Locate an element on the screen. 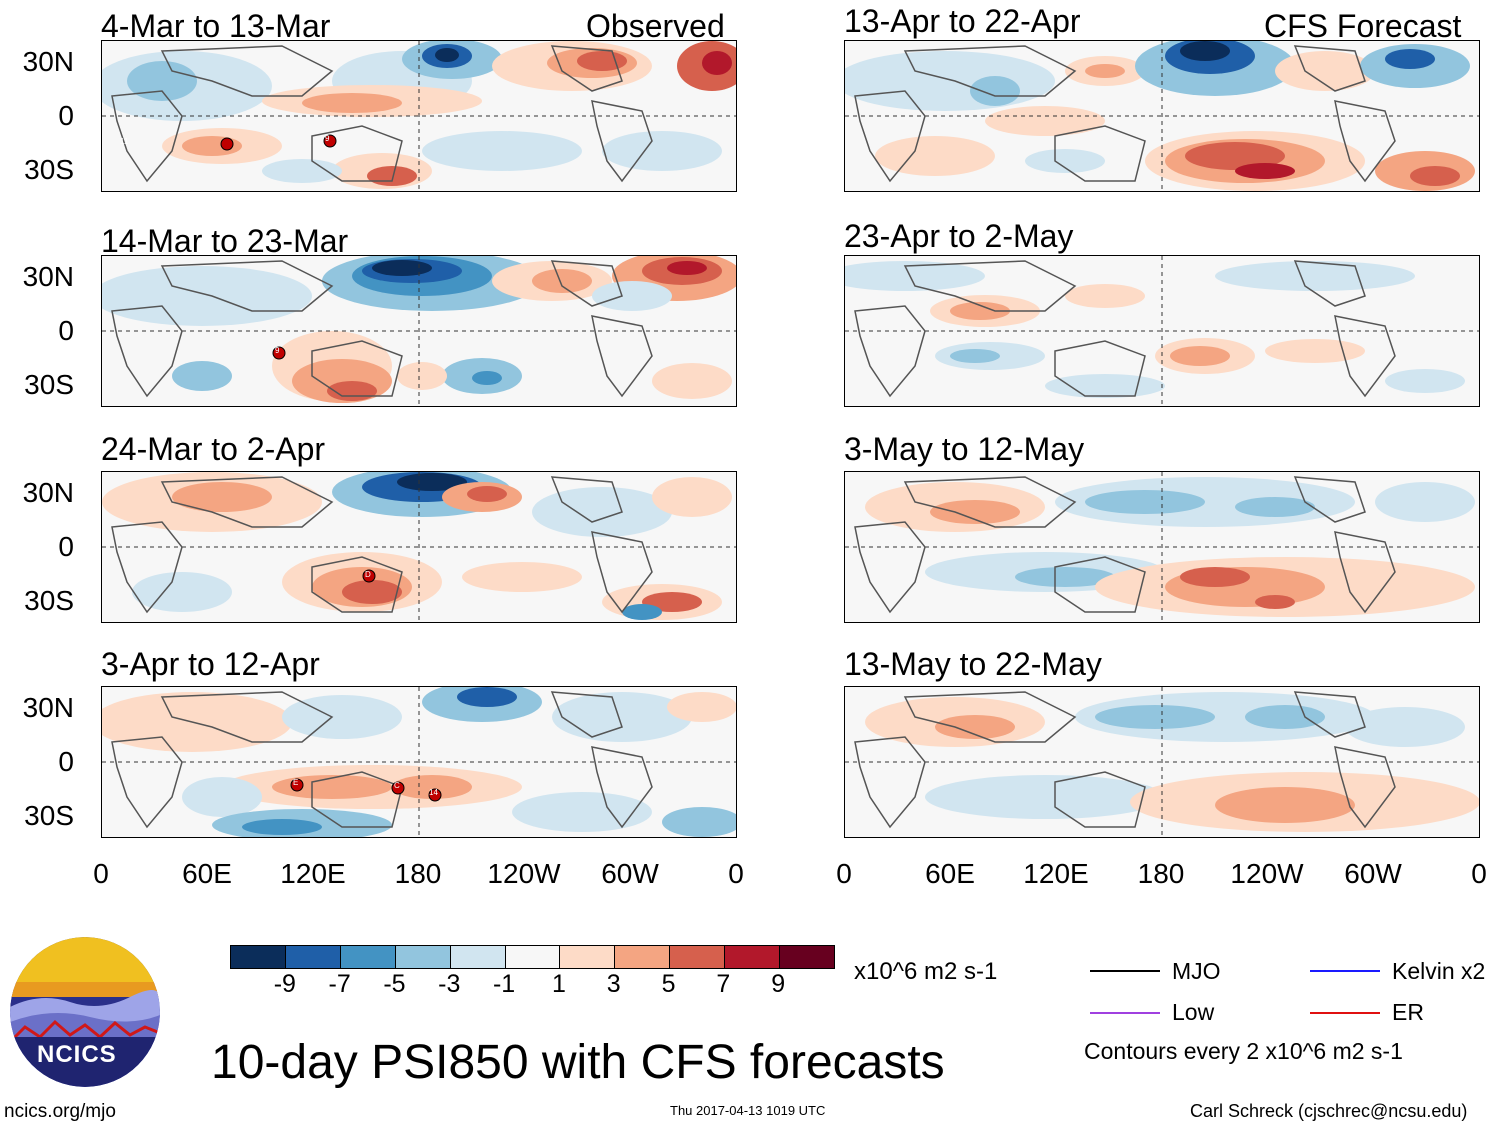 The width and height of the screenshot is (1510, 1127). colorbar-tick-label: 1 is located at coordinates (558, 984).